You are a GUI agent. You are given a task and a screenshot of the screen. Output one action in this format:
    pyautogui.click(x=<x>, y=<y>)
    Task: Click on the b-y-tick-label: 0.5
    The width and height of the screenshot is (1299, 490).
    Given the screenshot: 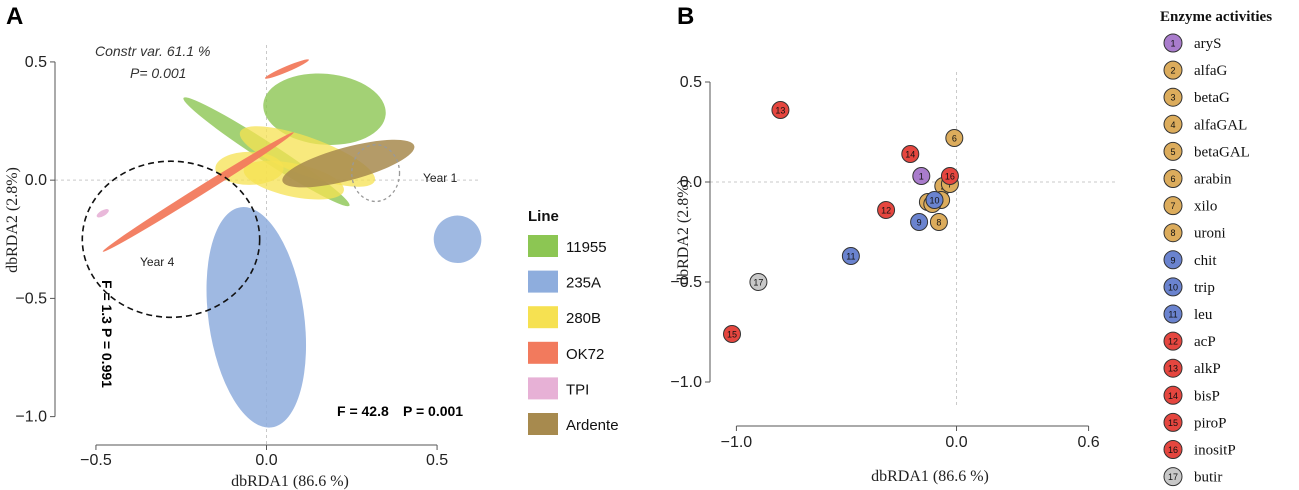 What is the action you would take?
    pyautogui.click(x=691, y=82)
    